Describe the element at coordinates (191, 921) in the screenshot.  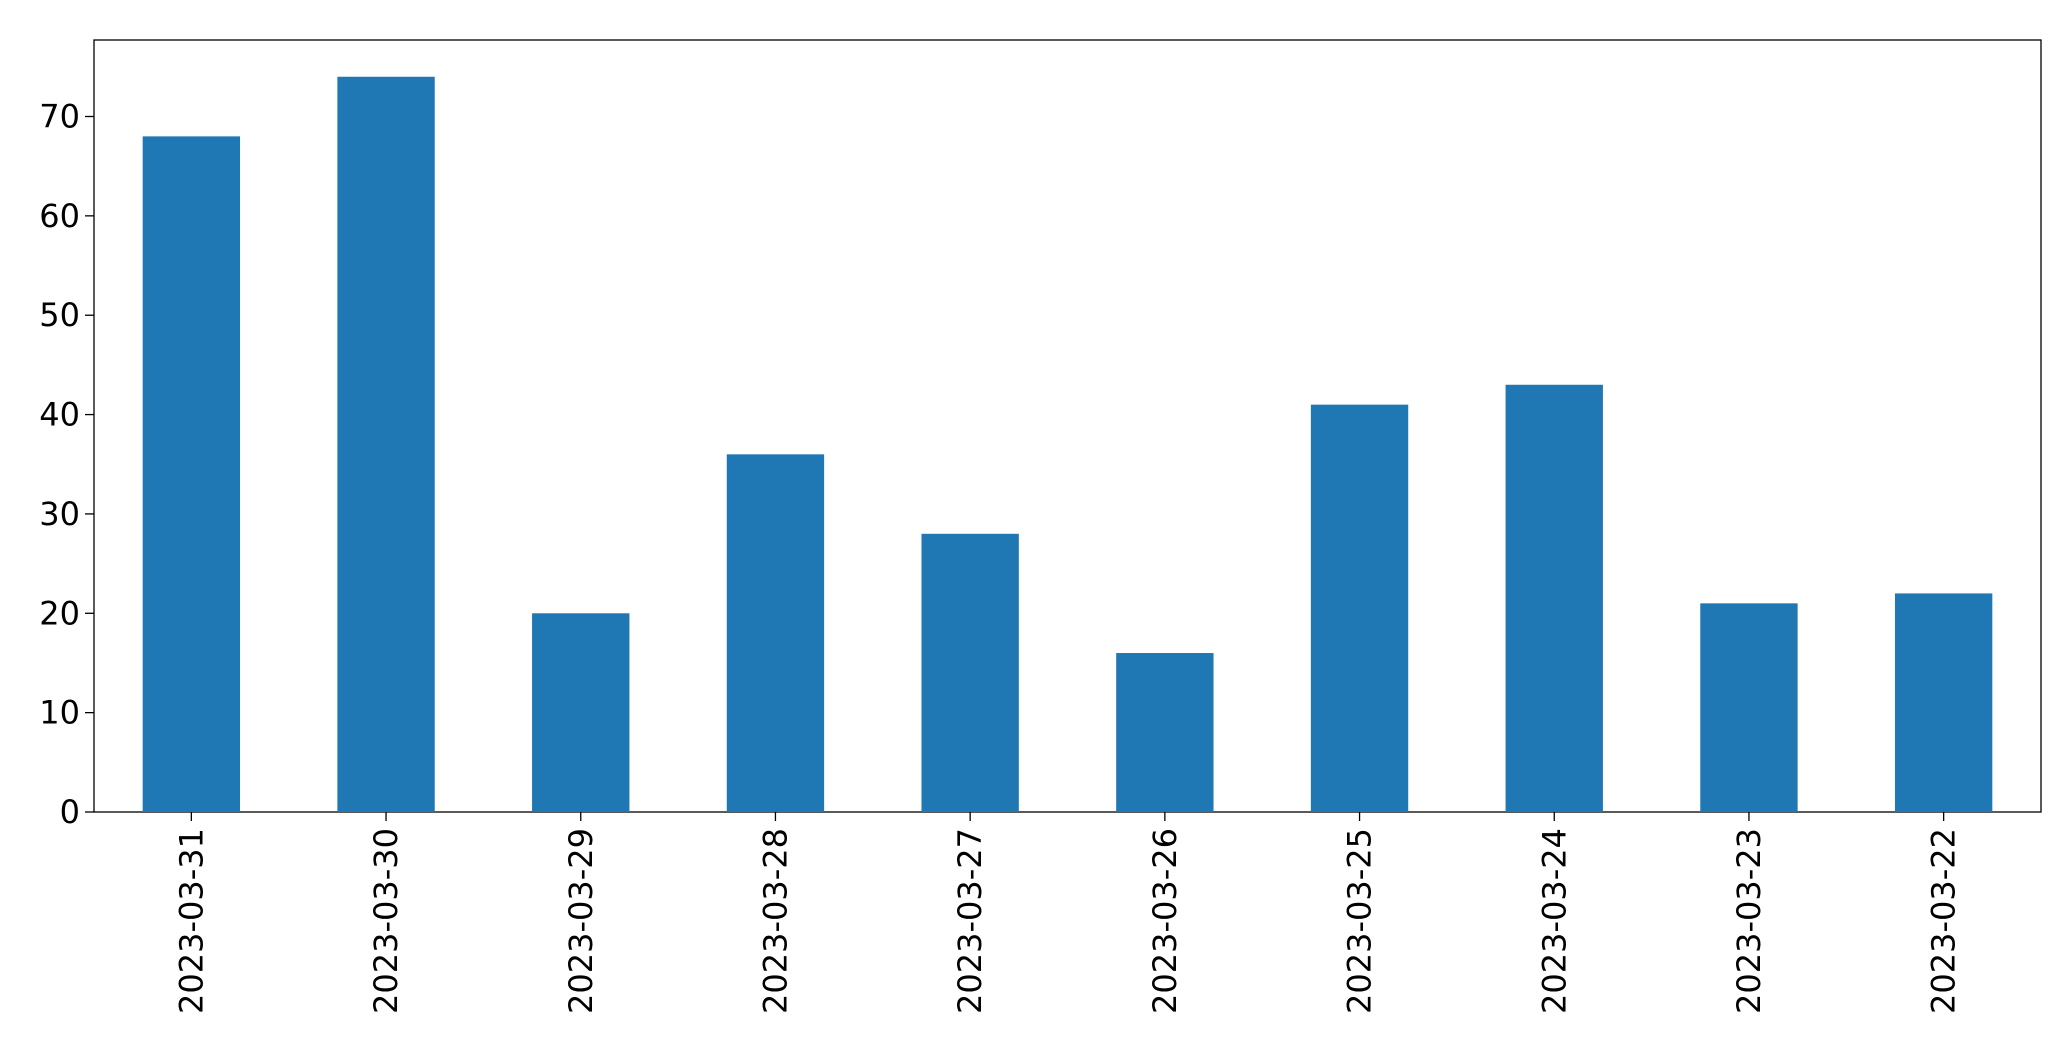
I see `x-tick-label: 2023-03-31` at that location.